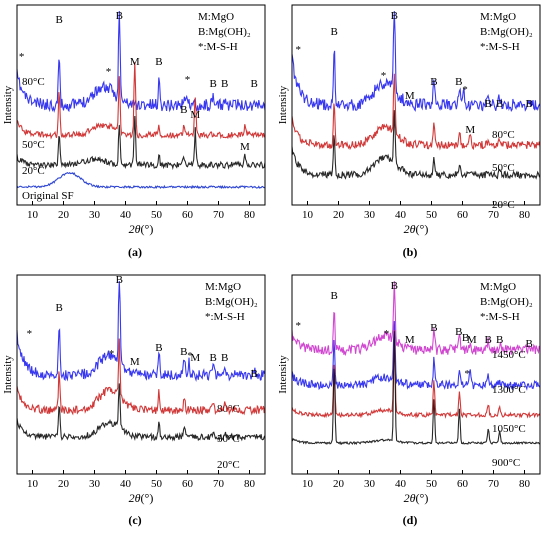 This screenshot has height=535, width=550. Describe the element at coordinates (509, 429) in the screenshot. I see `series-label: 1050°C` at that location.